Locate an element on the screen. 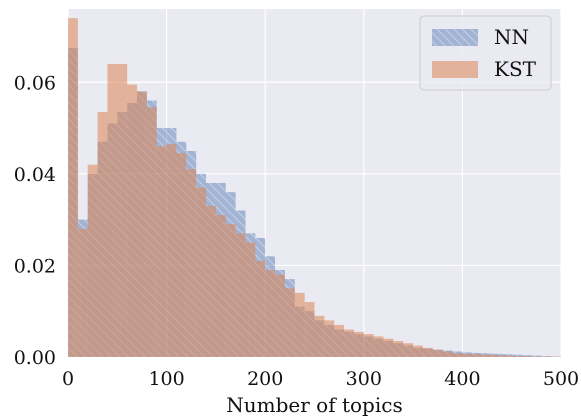 This screenshot has width=581, height=417. y-tick-label: 0.02 is located at coordinates (35, 266).